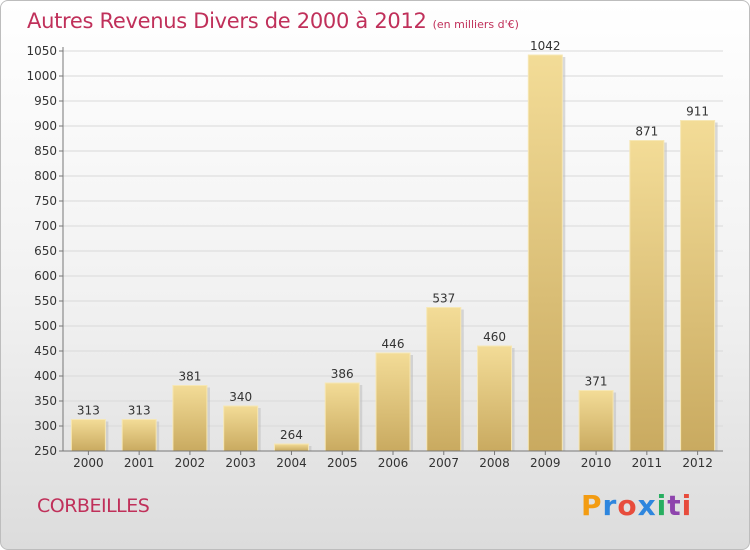 Image resolution: width=750 pixels, height=550 pixels. I want to click on y-tick-label: 700, so click(45, 226).